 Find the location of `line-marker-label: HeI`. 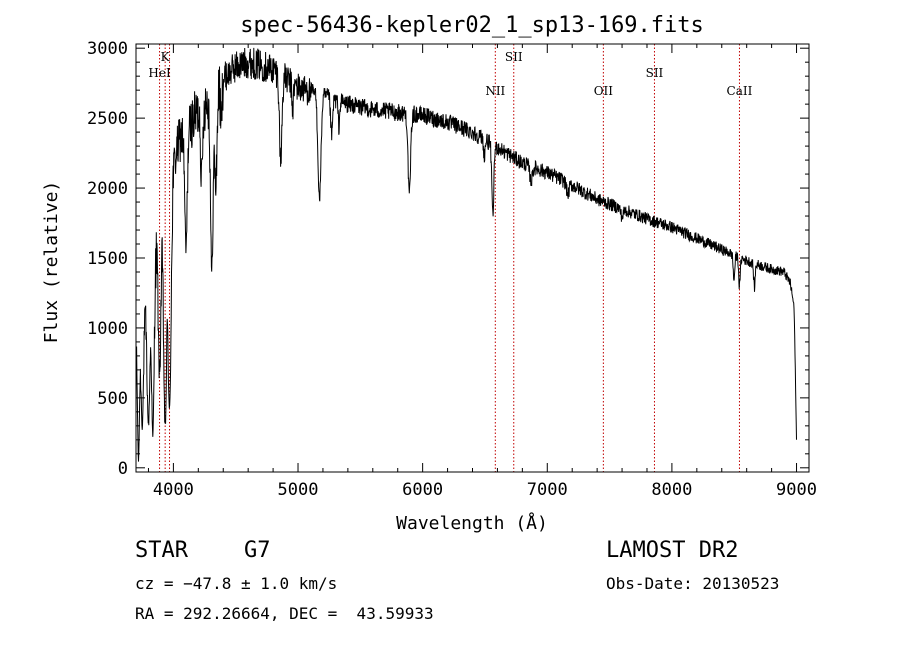

line-marker-label: HeI is located at coordinates (159, 73).